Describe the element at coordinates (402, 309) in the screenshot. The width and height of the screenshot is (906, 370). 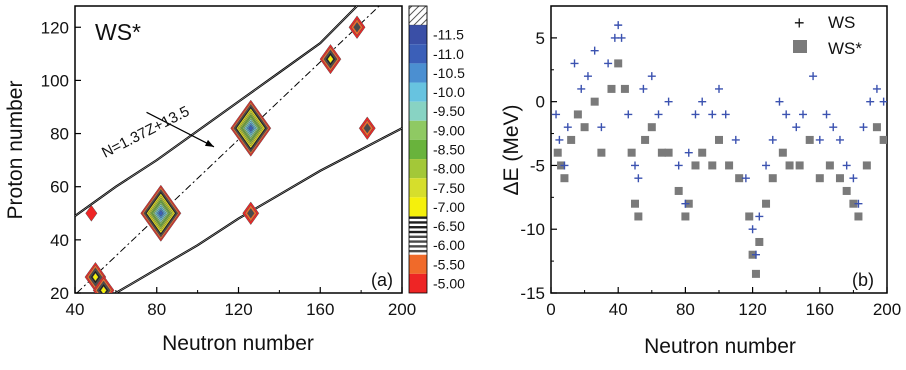
I see `a-xtick-label-4: 200` at that location.